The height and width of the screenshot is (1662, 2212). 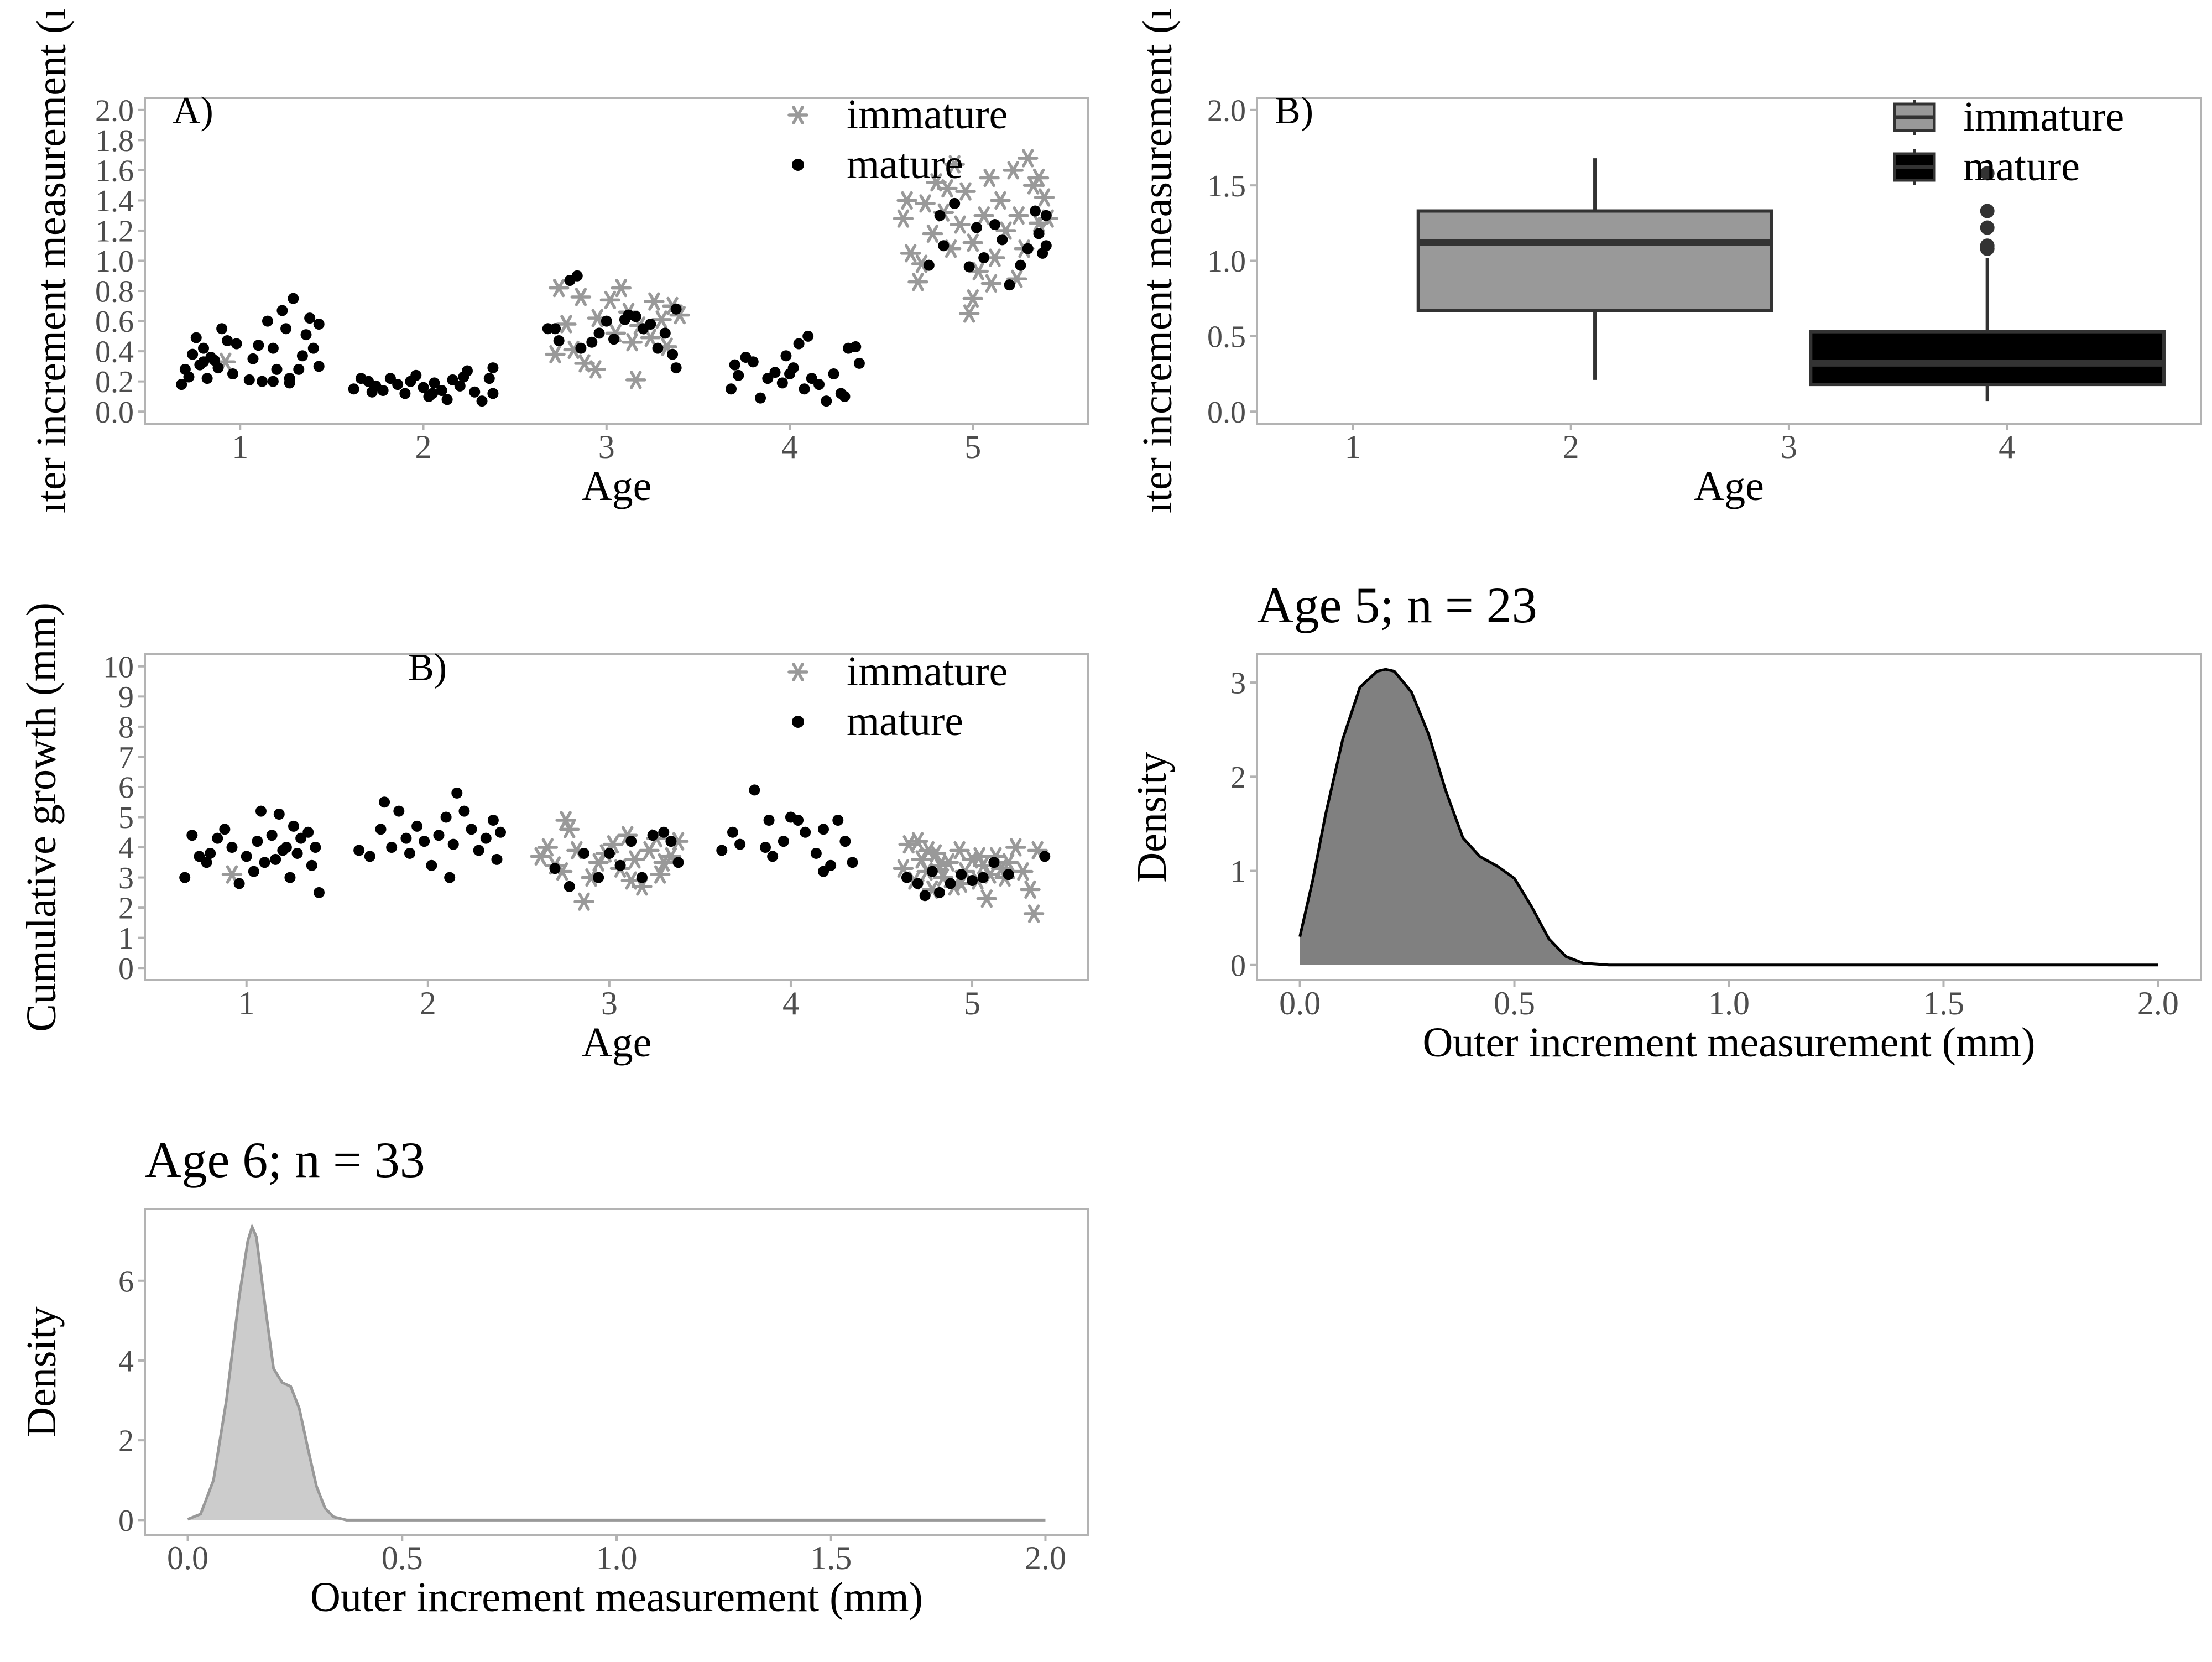 What do you see at coordinates (831, 1558) in the screenshot?
I see `x-tick-label: 1.5` at bounding box center [831, 1558].